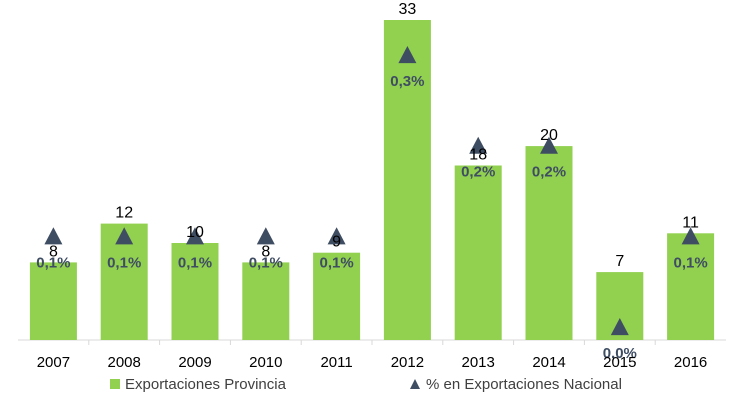 Image resolution: width=744 pixels, height=411 pixels. I want to click on x-tick-label: 2012, so click(407, 362).